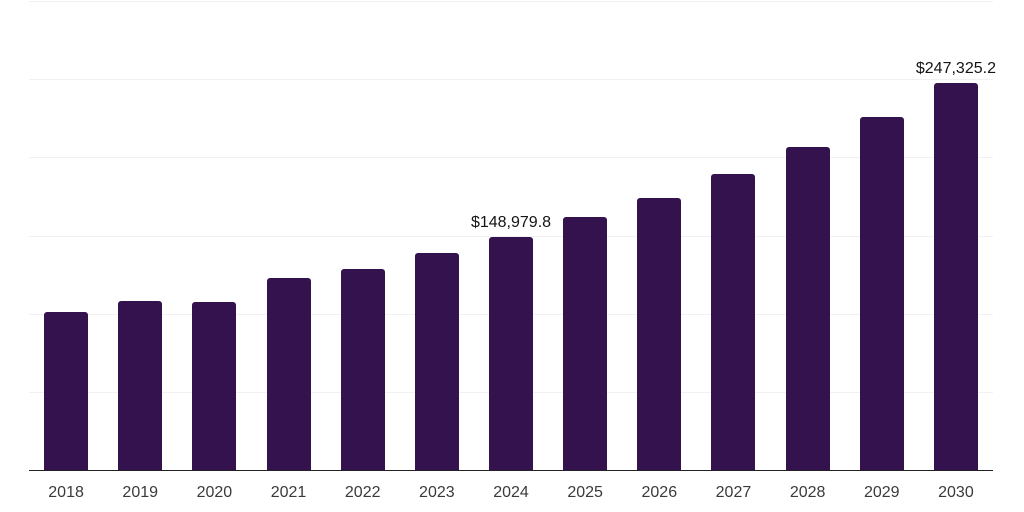 The height and width of the screenshot is (512, 1024). I want to click on bar-2021, so click(288, 373).